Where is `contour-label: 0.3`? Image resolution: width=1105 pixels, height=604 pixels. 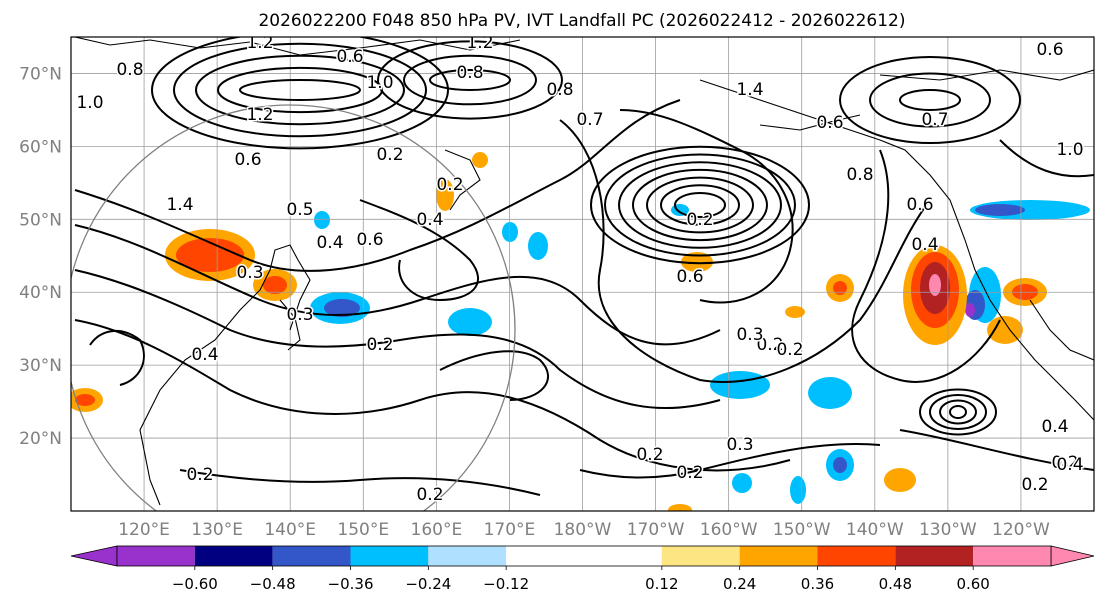
contour-label: 0.3 is located at coordinates (249, 273).